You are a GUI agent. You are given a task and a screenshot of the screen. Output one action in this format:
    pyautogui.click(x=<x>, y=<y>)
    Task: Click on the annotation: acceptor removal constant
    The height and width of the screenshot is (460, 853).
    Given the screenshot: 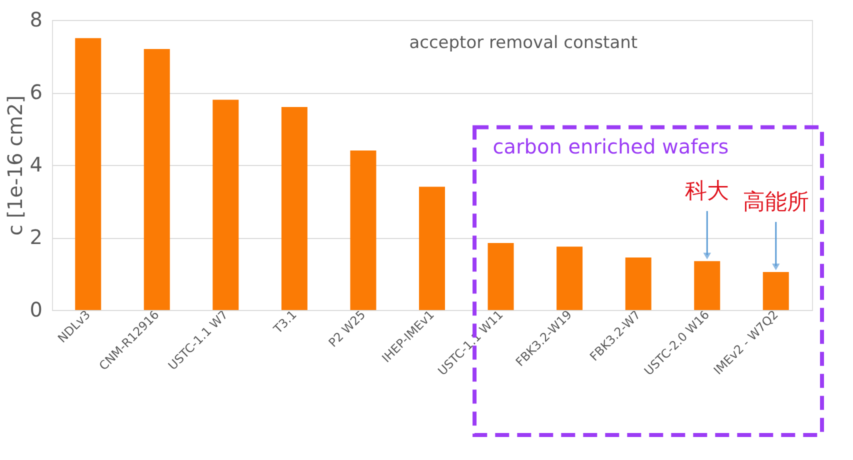 What is the action you would take?
    pyautogui.click(x=523, y=43)
    